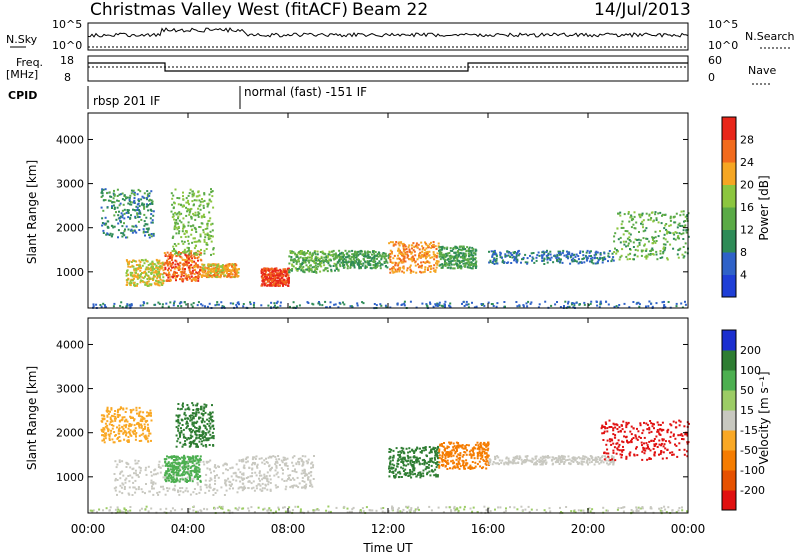 Image resolution: width=800 pixels, height=554 pixels. I want to click on power-colorbar-label: Power [dB], so click(764, 207).